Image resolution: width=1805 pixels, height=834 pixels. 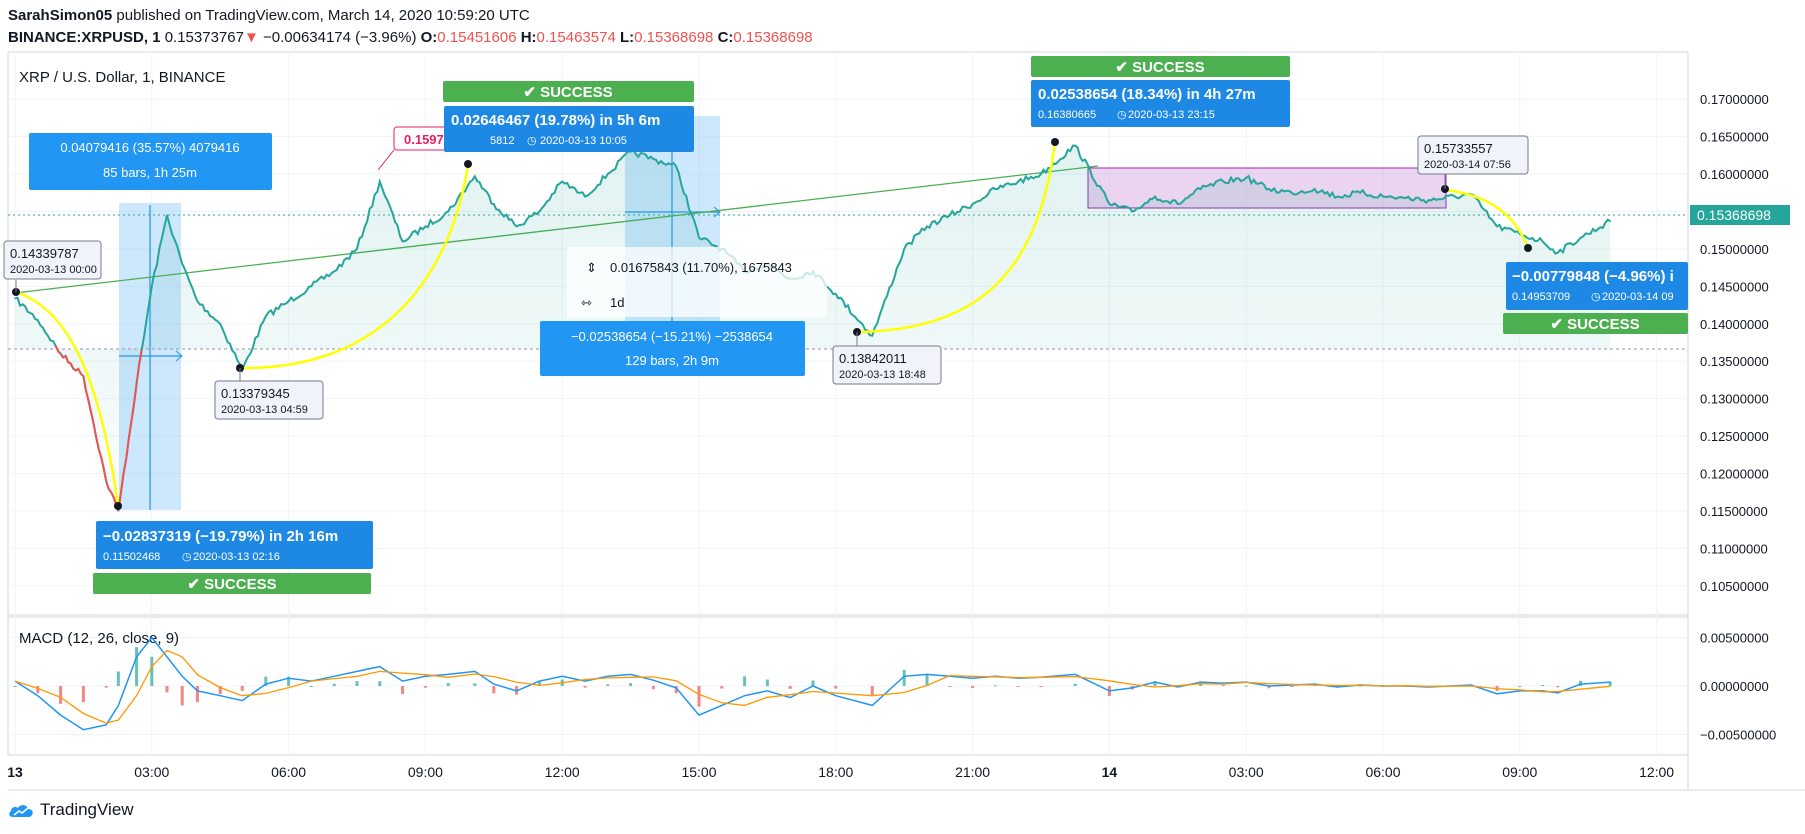 I want to click on annotation-time: 2020-03-13 00:00, so click(x=53, y=270).